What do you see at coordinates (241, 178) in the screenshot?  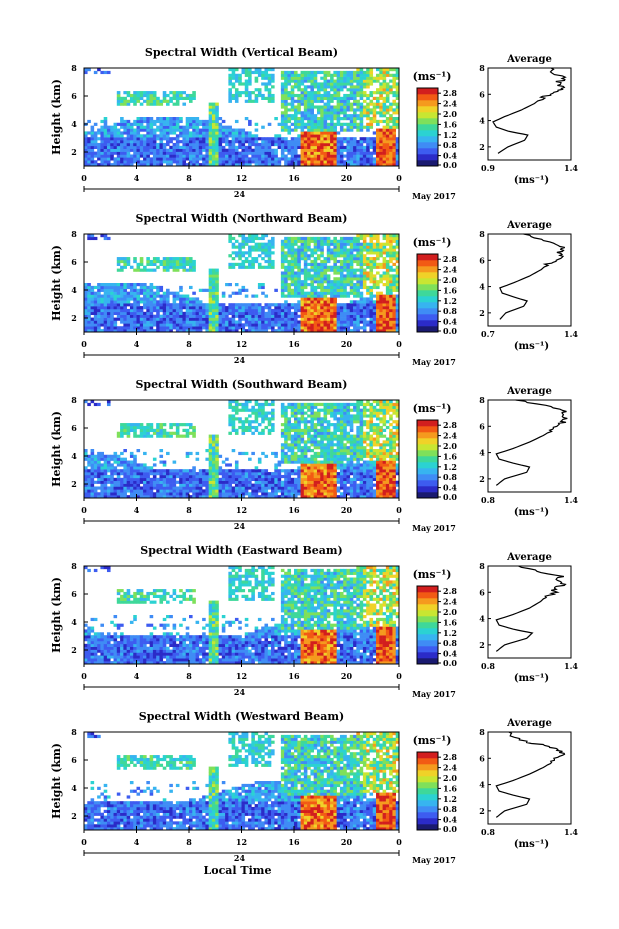 I see `x-tick-label: 12` at bounding box center [241, 178].